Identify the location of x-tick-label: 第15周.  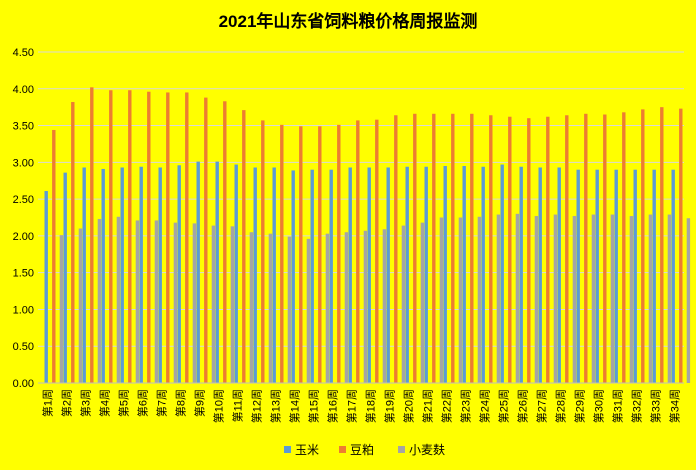
(314, 406).